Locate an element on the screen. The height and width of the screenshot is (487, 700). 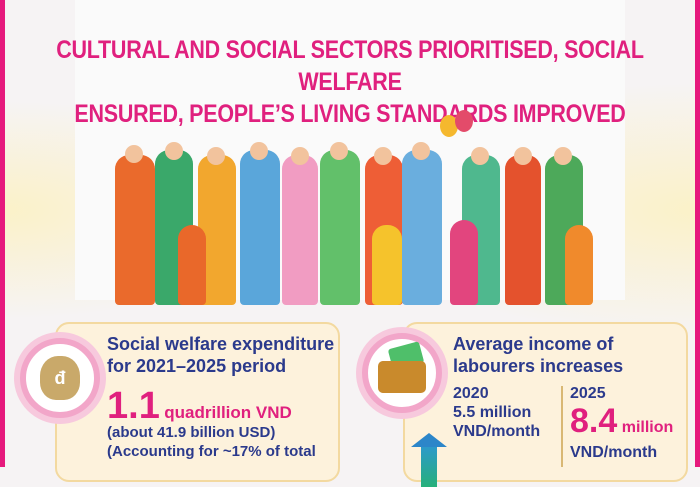
income-heading-line-1: Average income of is located at coordinates (533, 344).